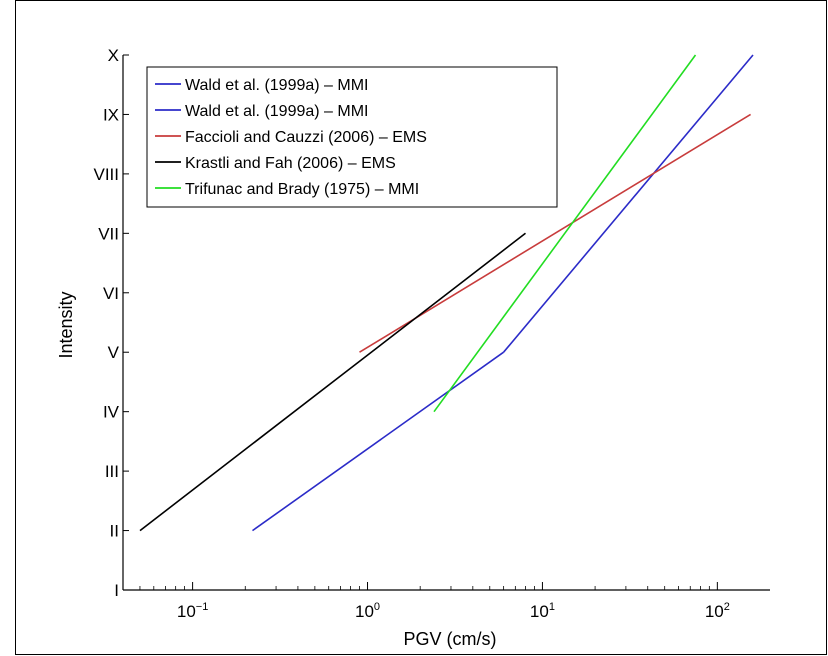 The width and height of the screenshot is (828, 656). Describe the element at coordinates (114, 352) in the screenshot. I see `y-tick-label: V` at that location.